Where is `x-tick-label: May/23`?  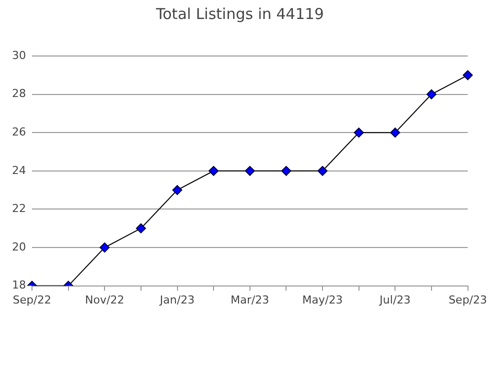
x-tick-label: May/23 is located at coordinates (322, 299).